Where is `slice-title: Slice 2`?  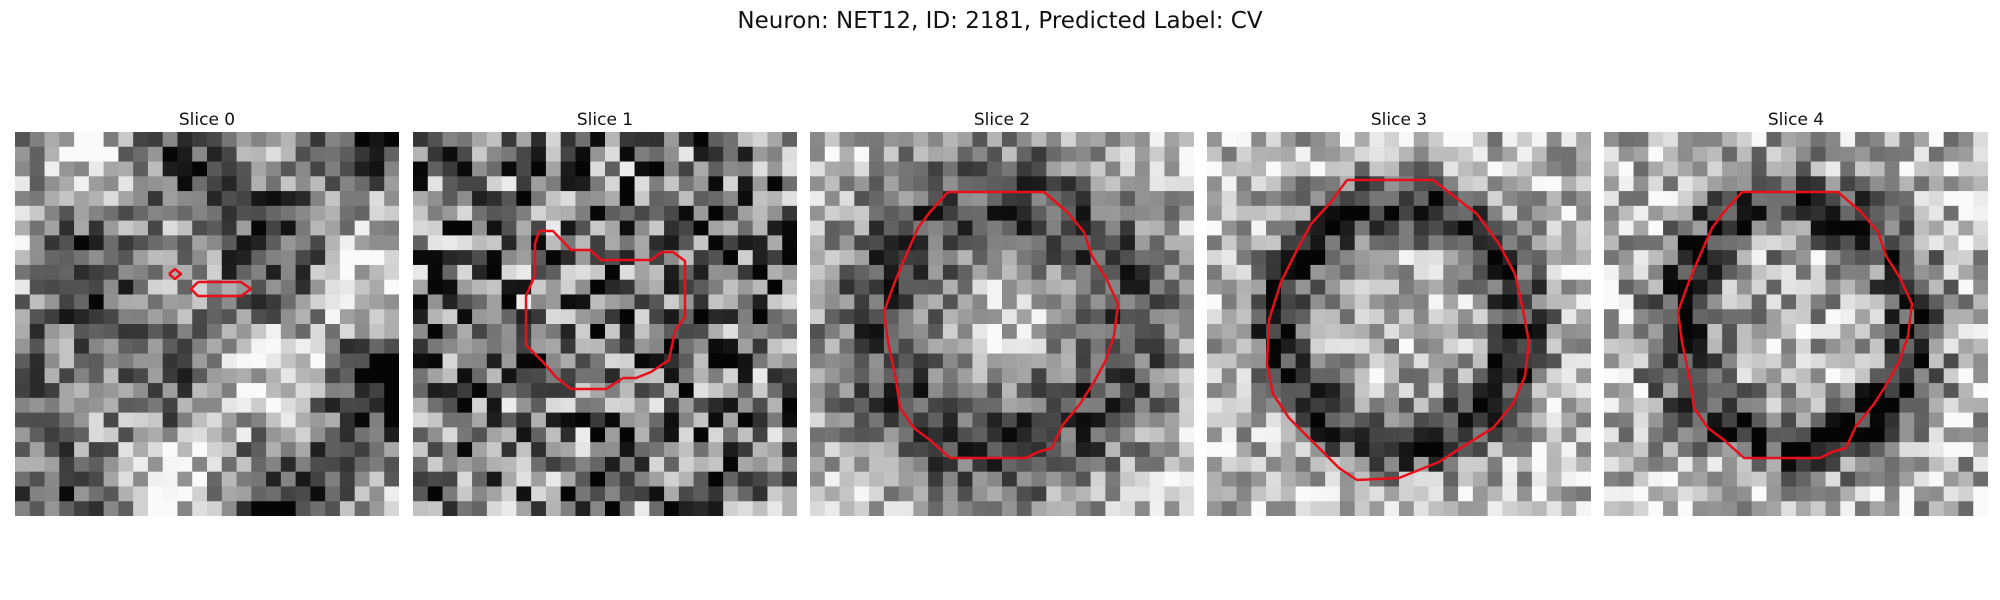 slice-title: Slice 2 is located at coordinates (1002, 120).